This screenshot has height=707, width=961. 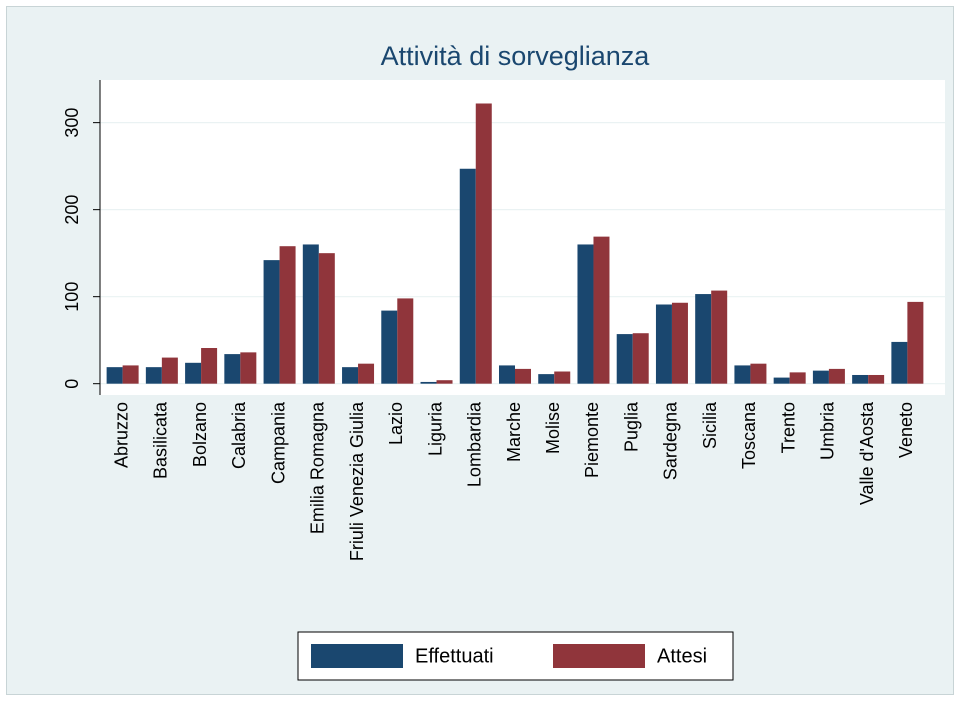 I want to click on y-tick-label: 0, so click(x=72, y=384).